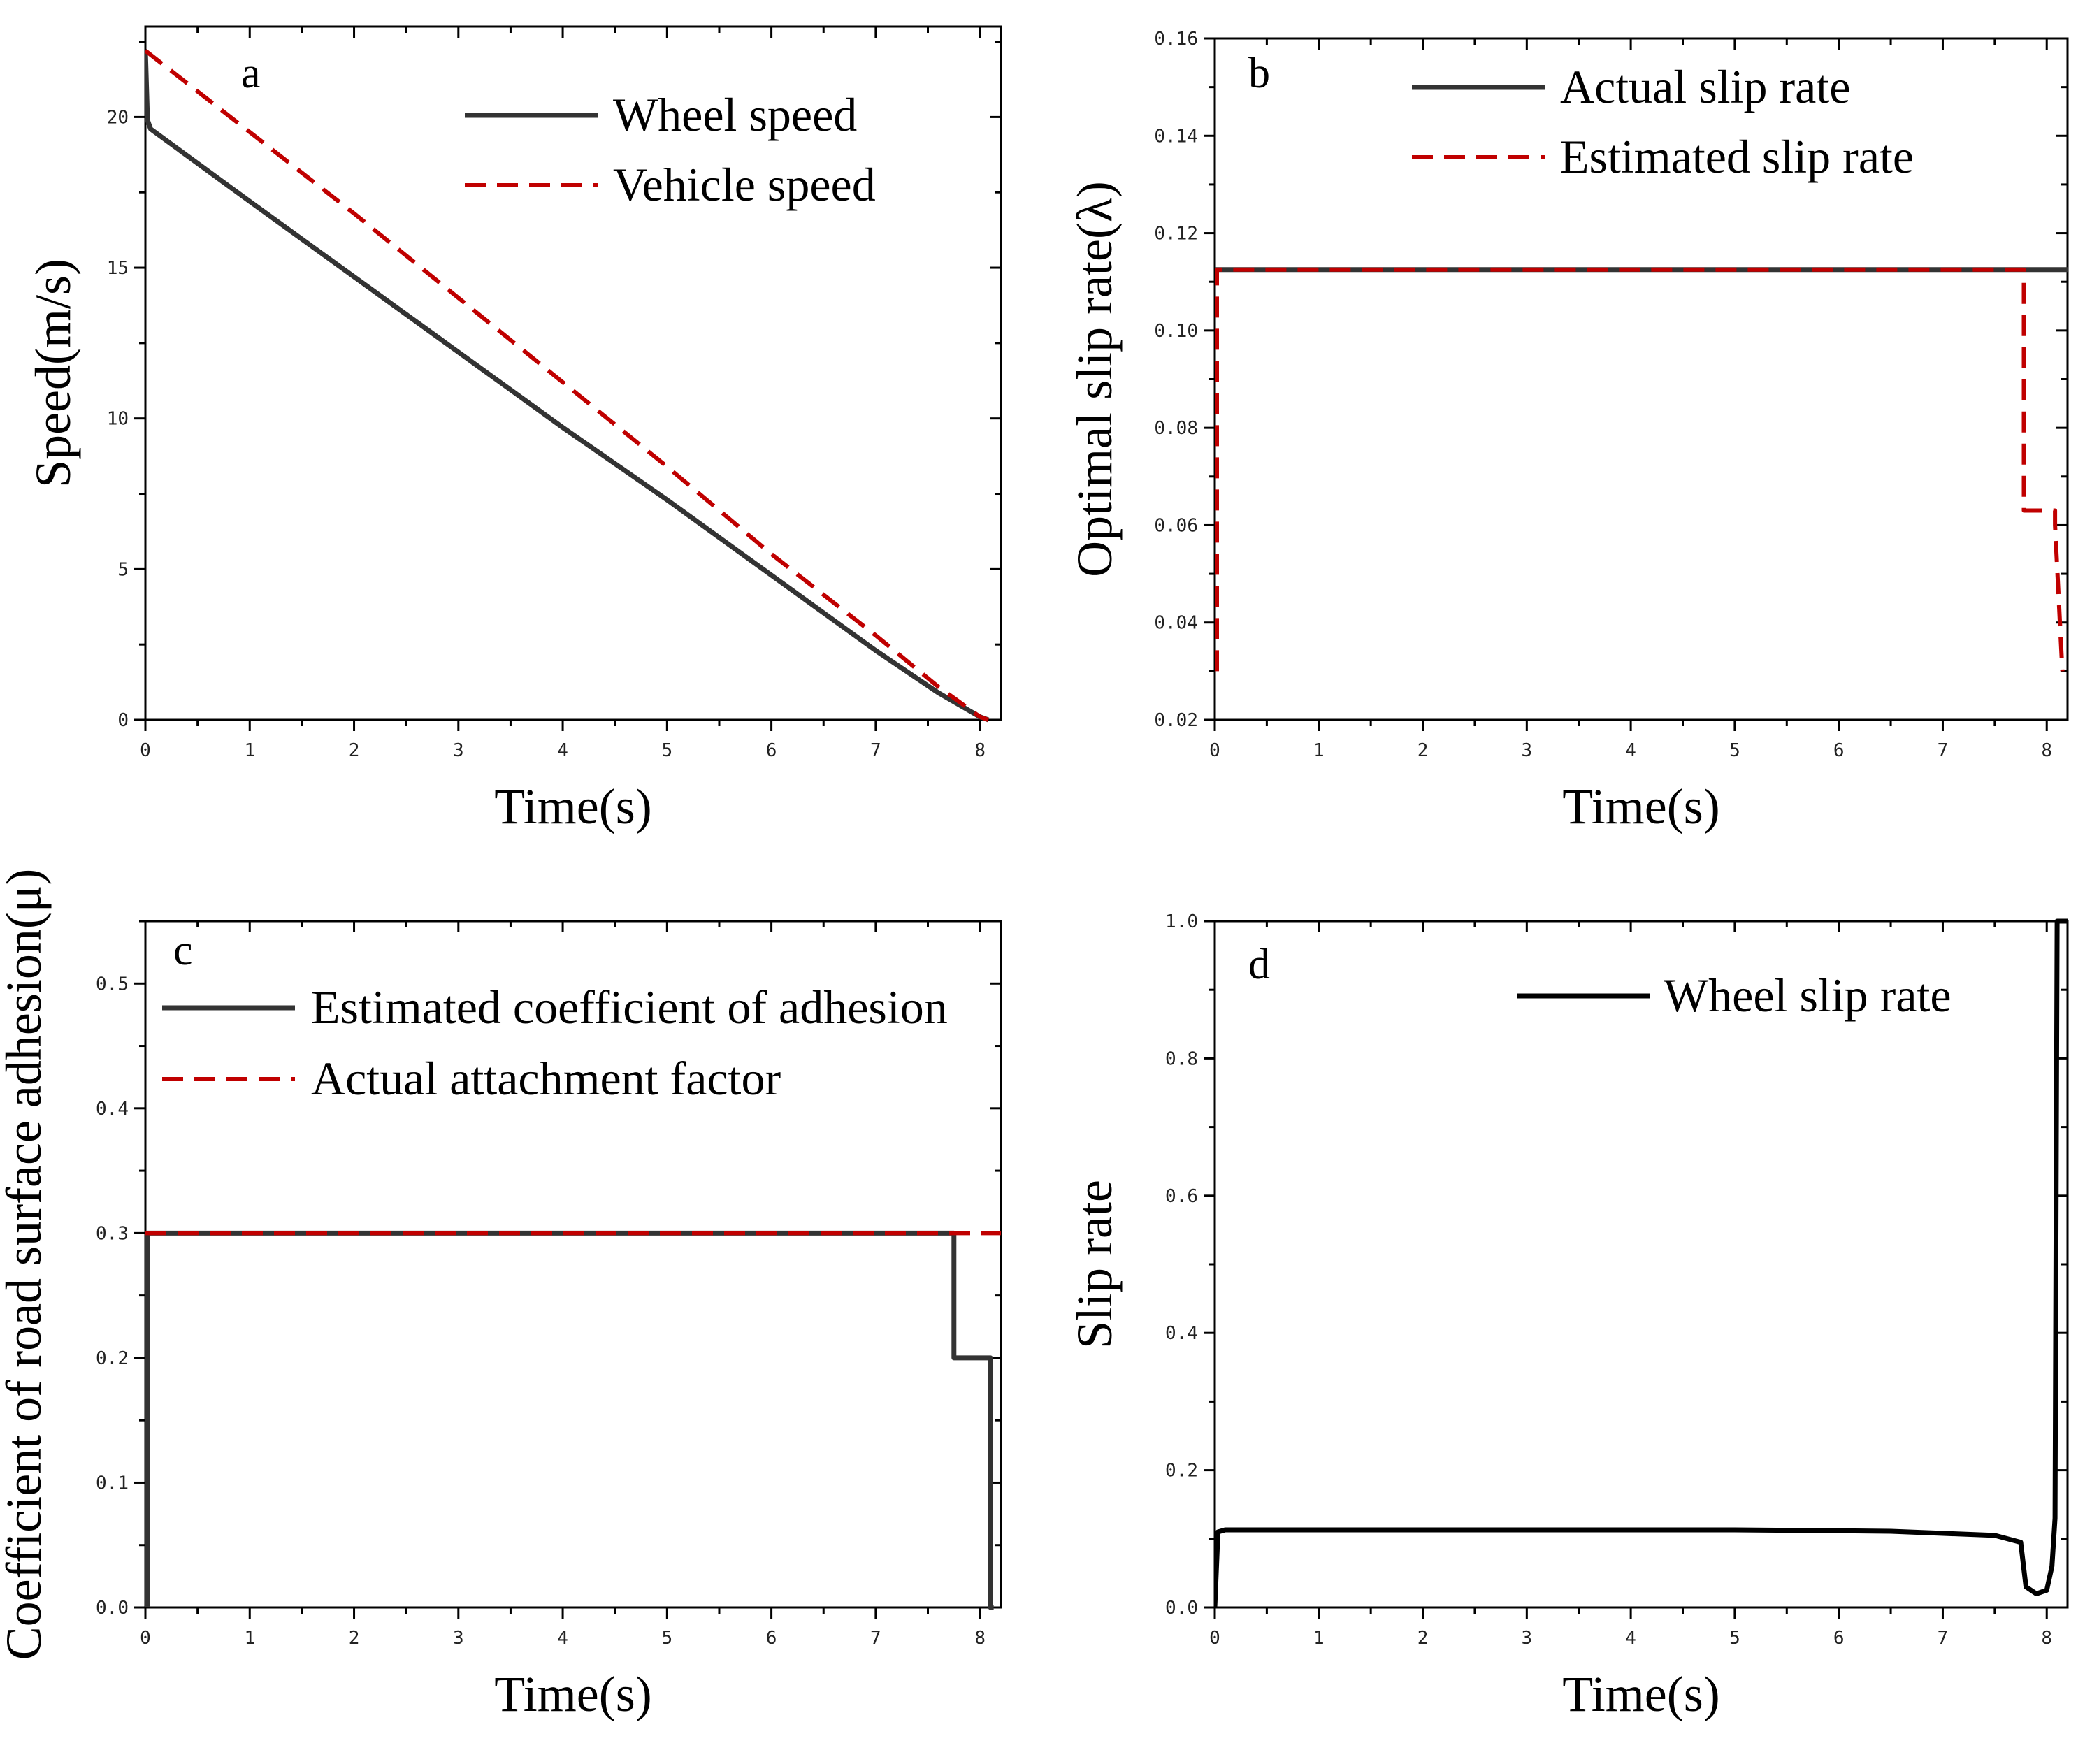  What do you see at coordinates (112, 984) in the screenshot?
I see `y-tick-label: 0.5` at bounding box center [112, 984].